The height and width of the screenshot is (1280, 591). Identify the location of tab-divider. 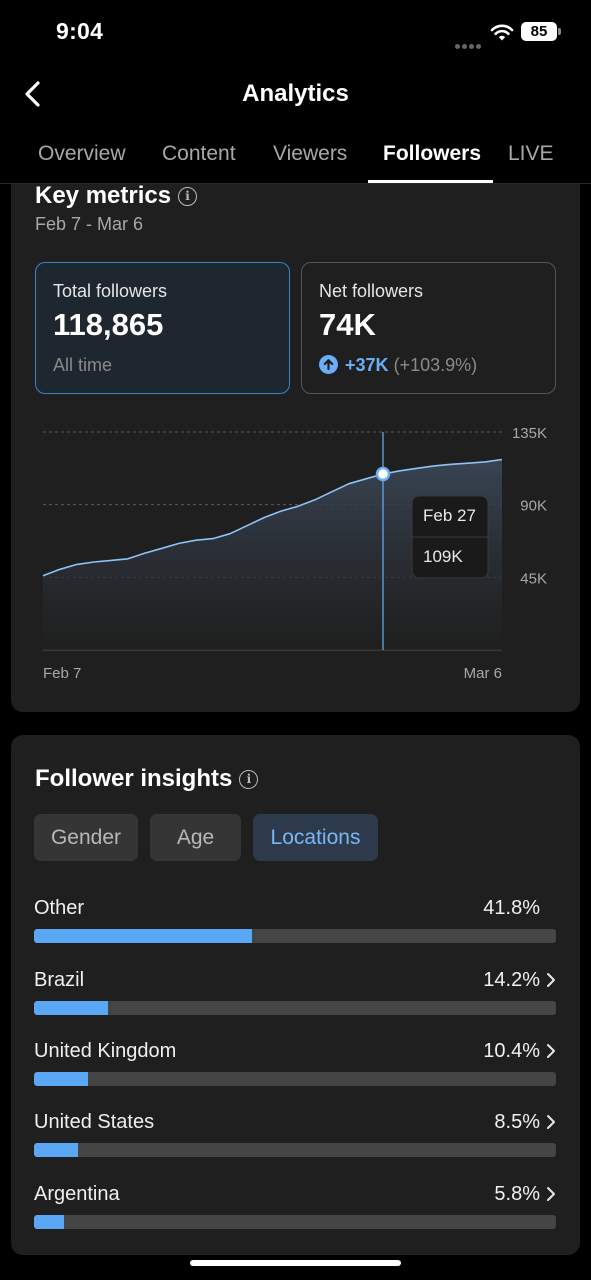
(295, 183).